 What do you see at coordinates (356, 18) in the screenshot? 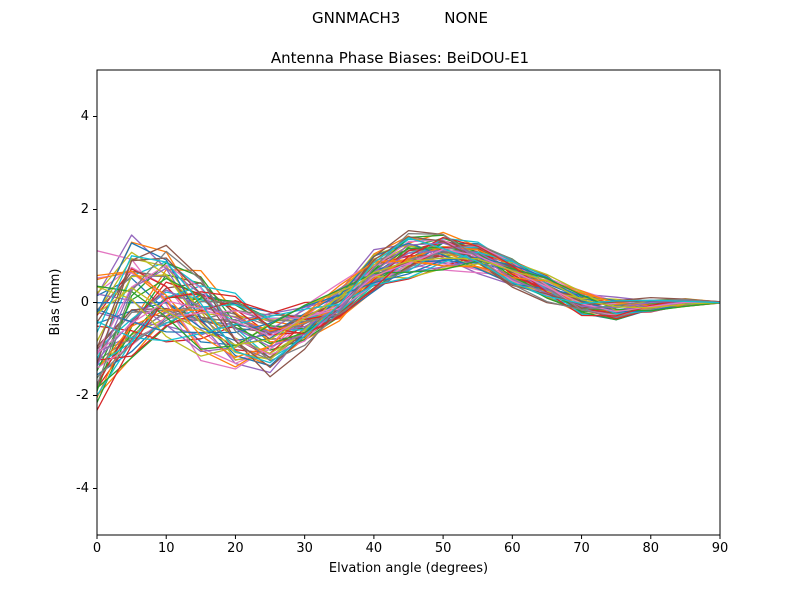
I see `suptitle-left: GNNMACH3` at bounding box center [356, 18].